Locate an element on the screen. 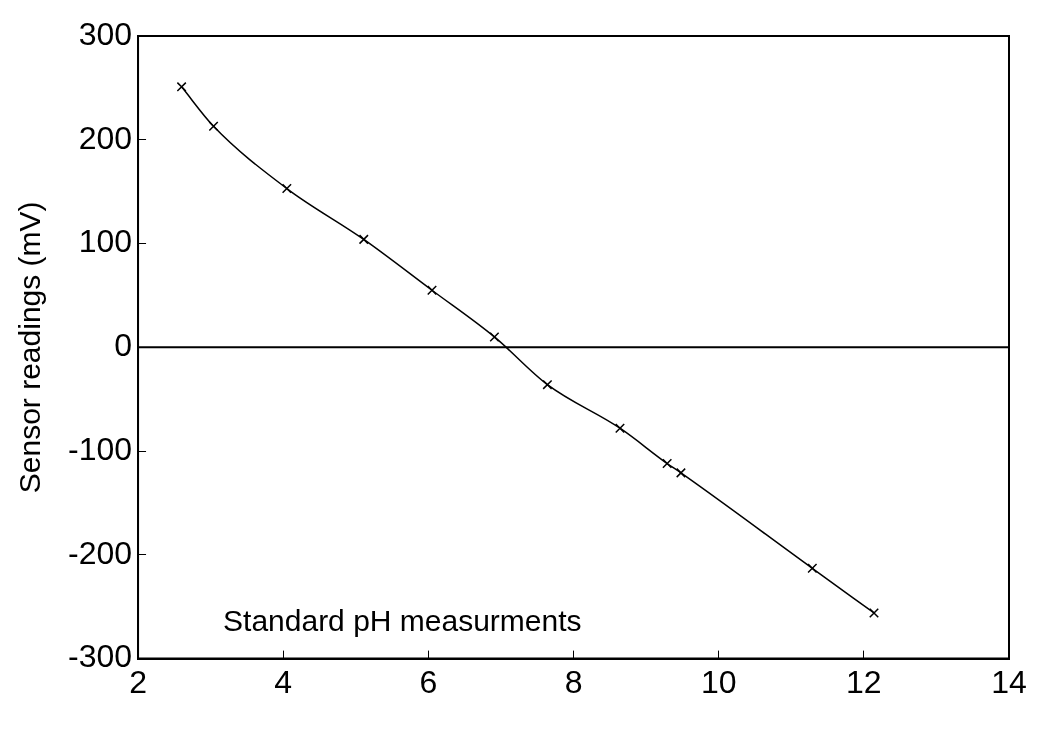  x-tick-label: 14 is located at coordinates (1009, 681).